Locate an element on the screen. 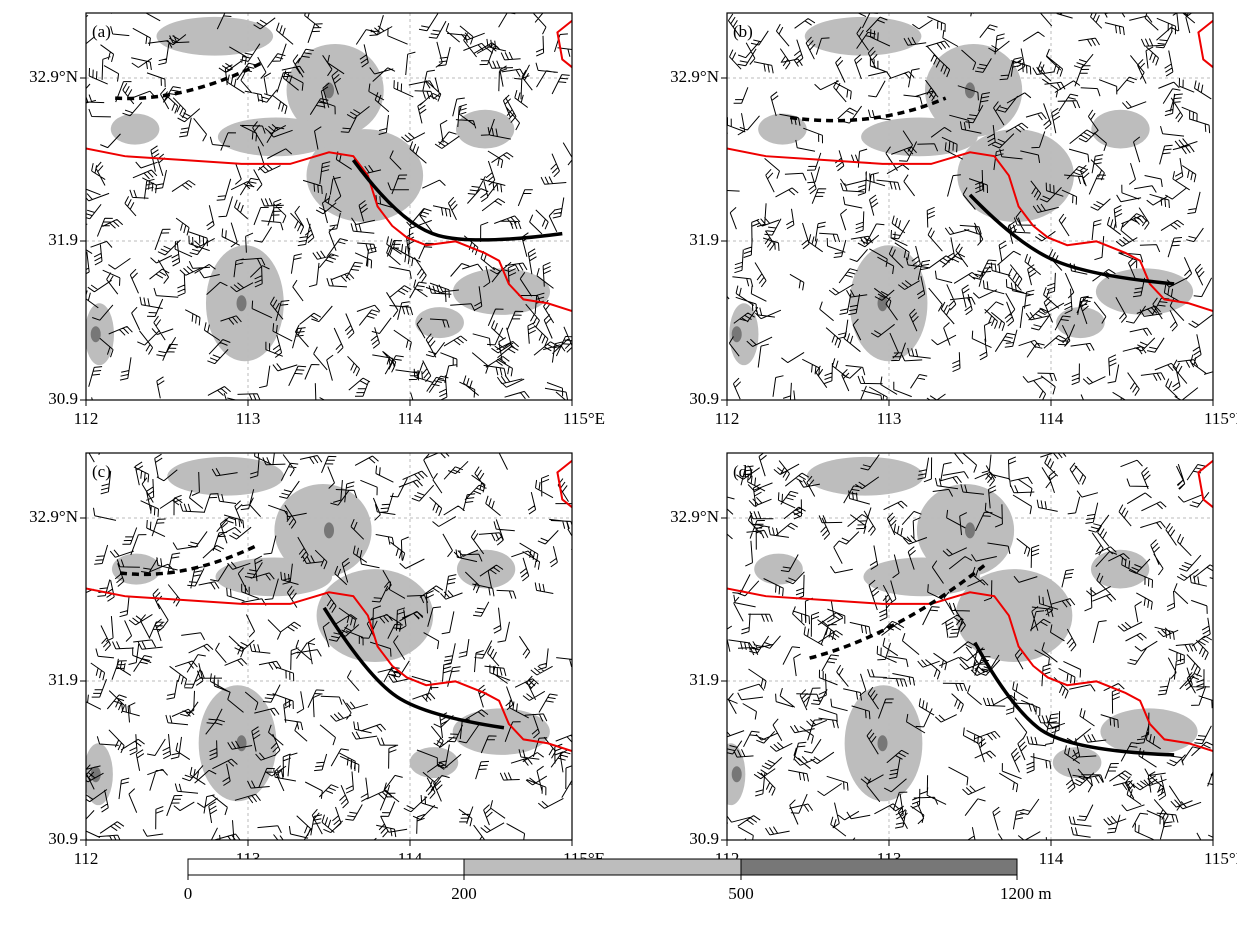  panel-label: (c) is located at coordinates (101, 471).